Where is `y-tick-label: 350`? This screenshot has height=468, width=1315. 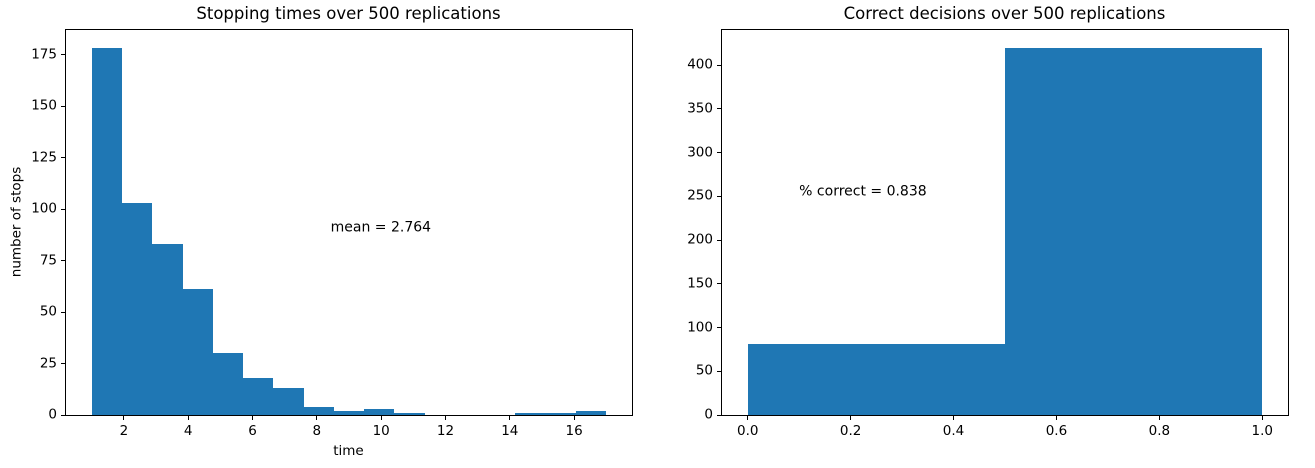 y-tick-label: 350 is located at coordinates (700, 108).